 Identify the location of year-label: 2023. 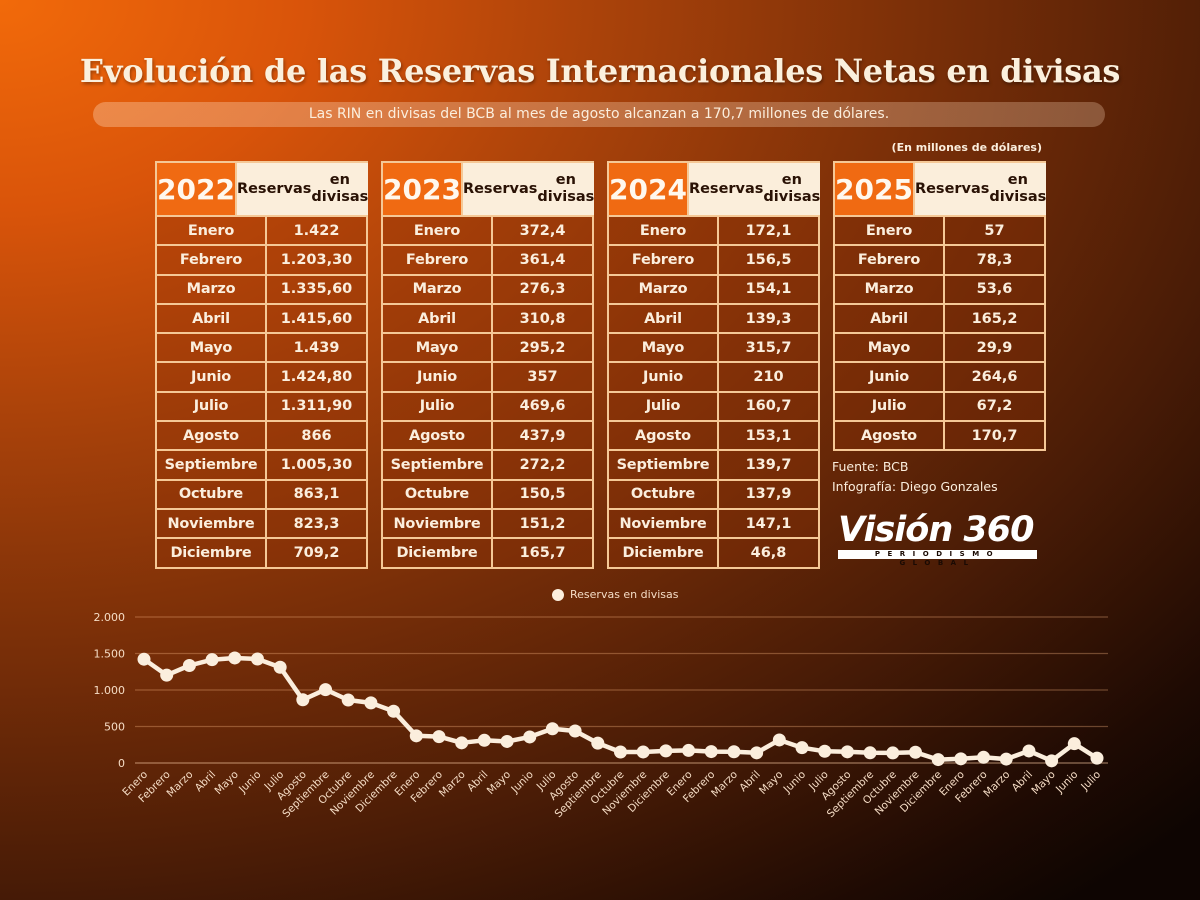
(423, 189).